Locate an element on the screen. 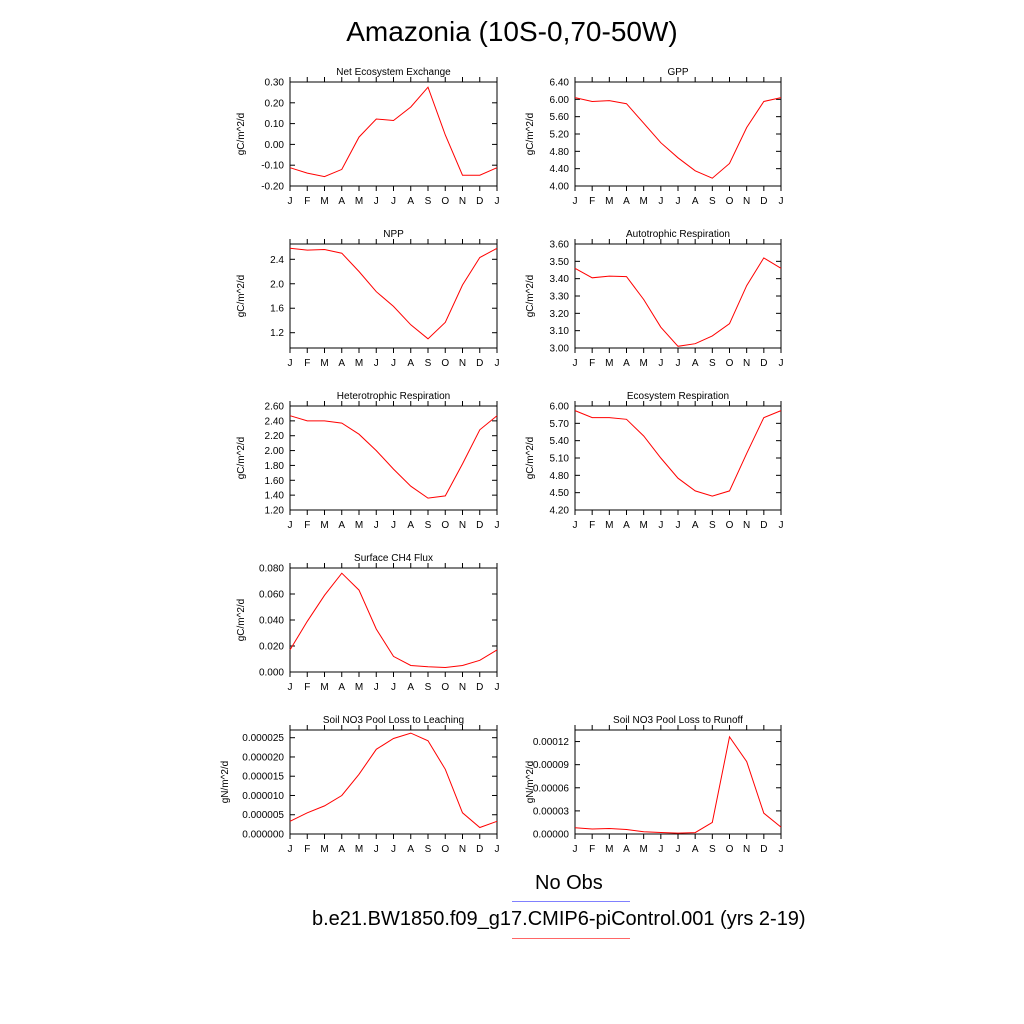 Image resolution: width=1024 pixels, height=1024 pixels. y-tick-label: 3.30 is located at coordinates (560, 297).